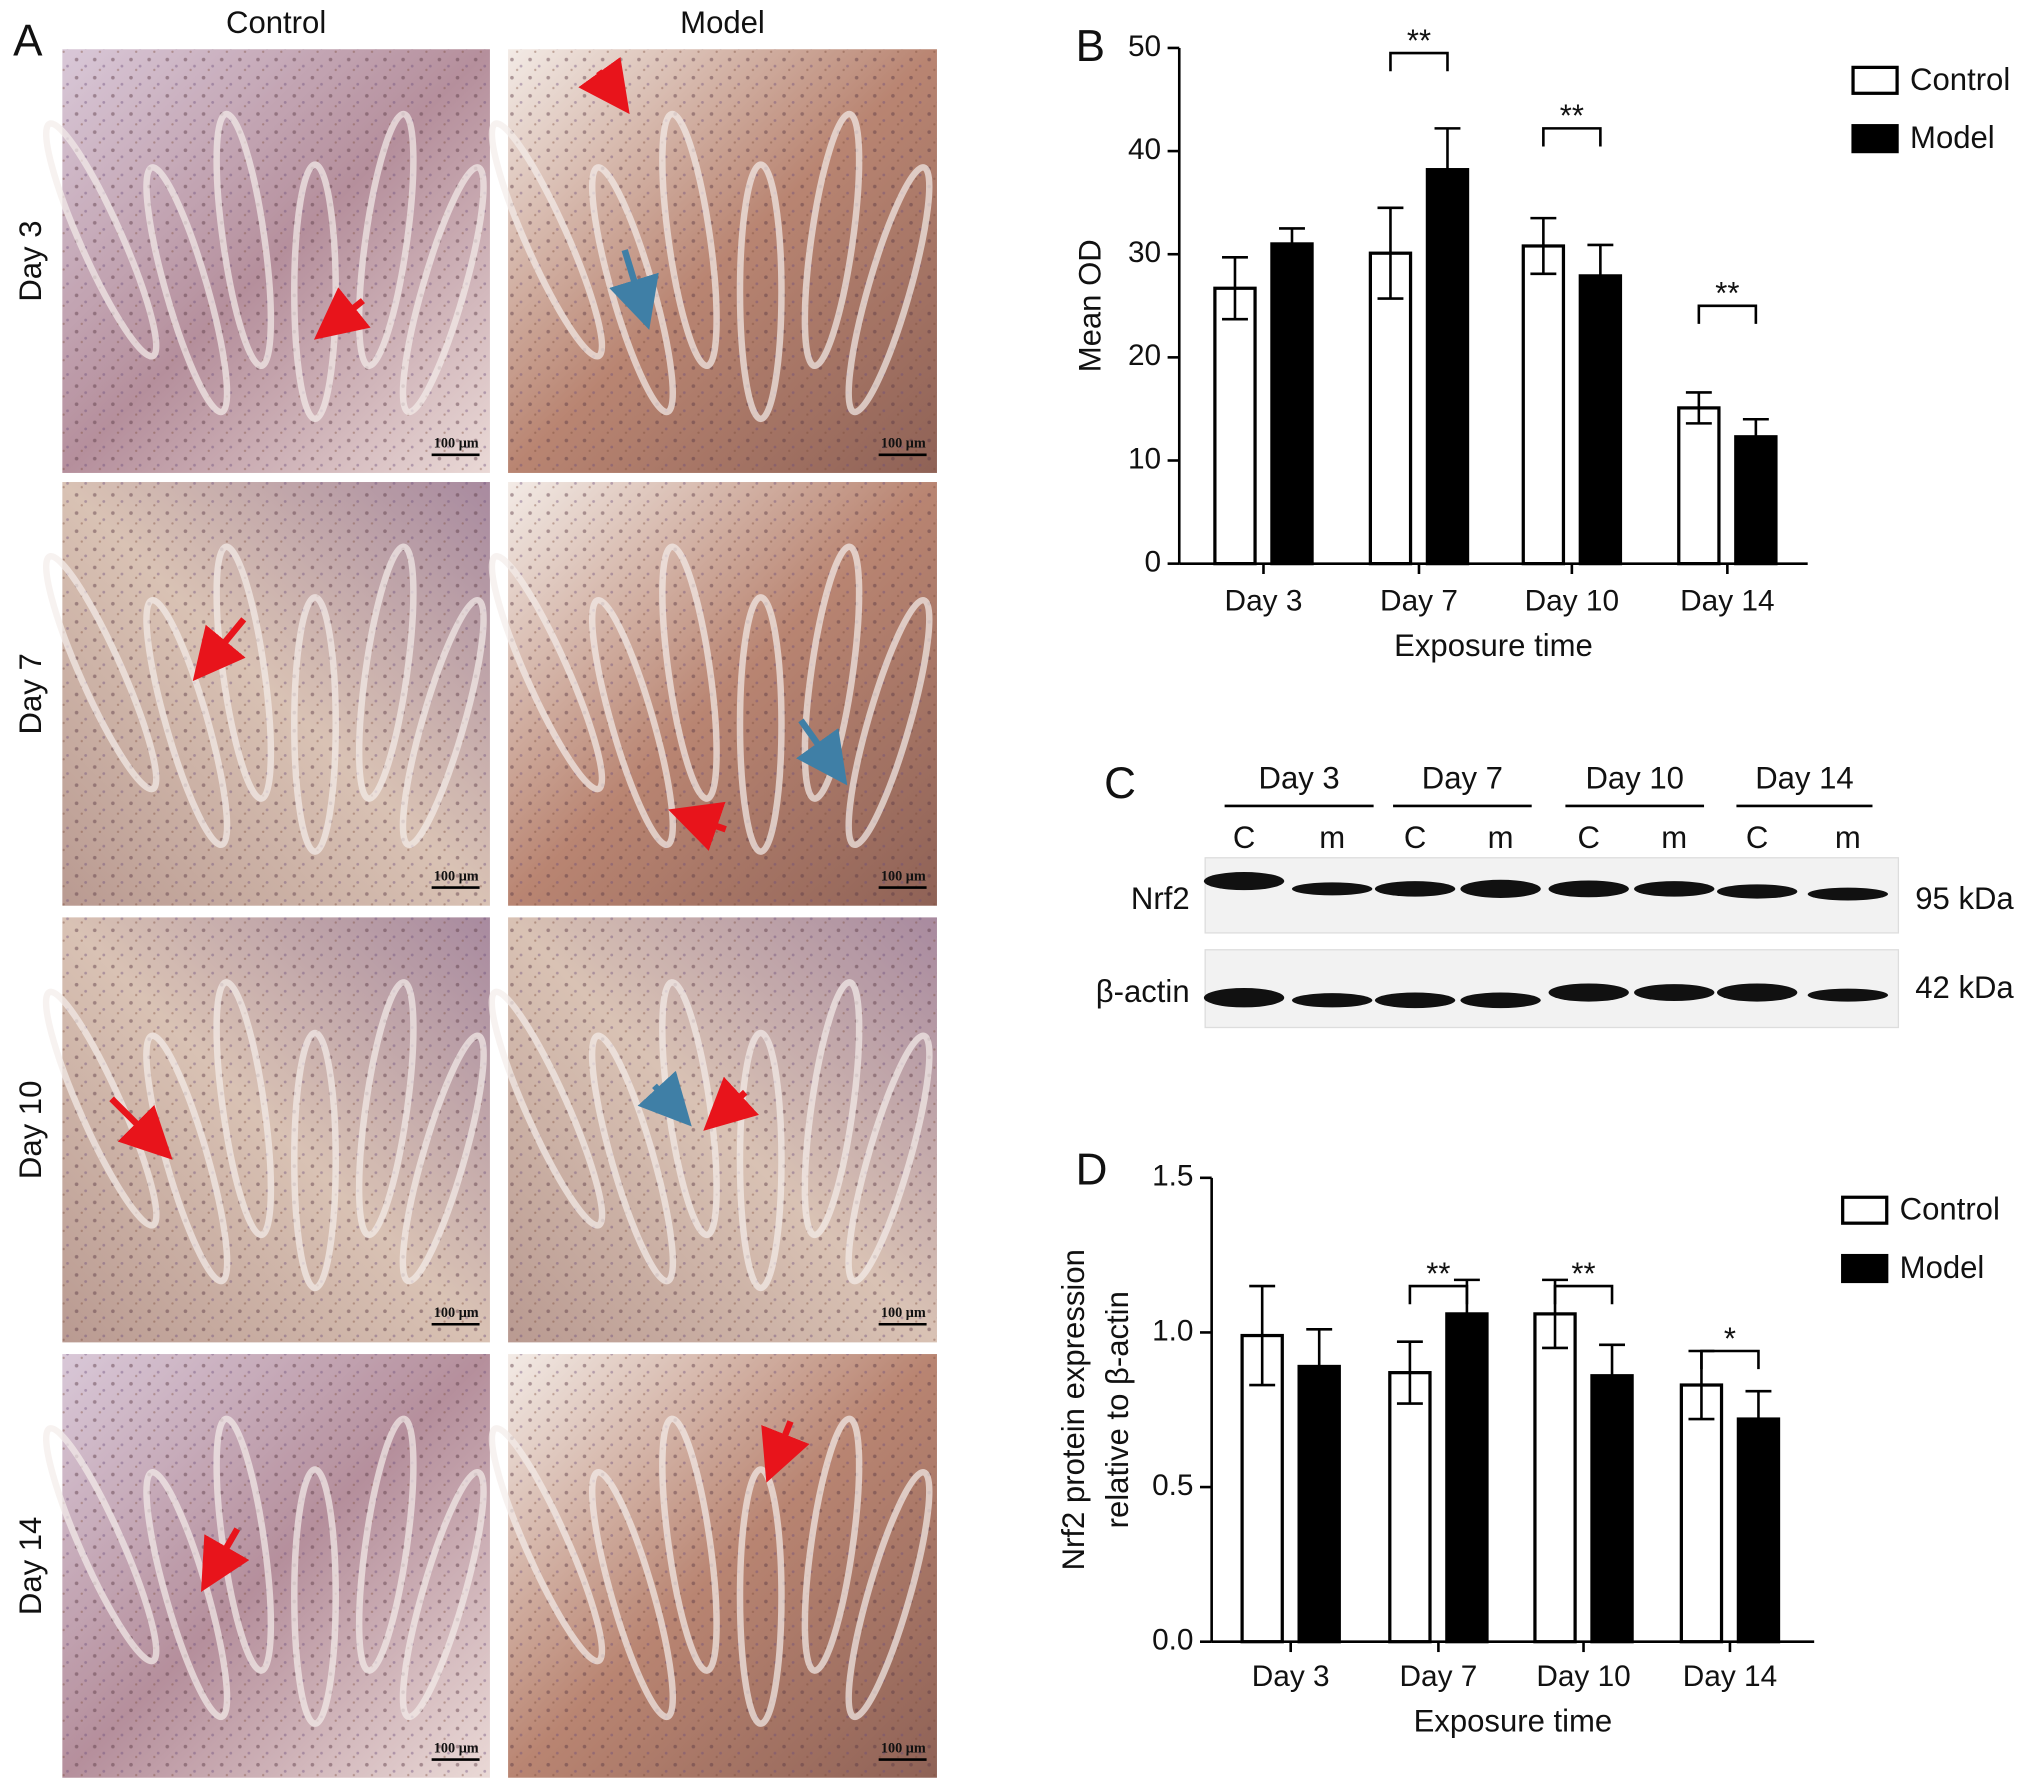 This screenshot has height=1792, width=2032. What do you see at coordinates (1634, 777) in the screenshot?
I see `lane-group-label: Day 10` at bounding box center [1634, 777].